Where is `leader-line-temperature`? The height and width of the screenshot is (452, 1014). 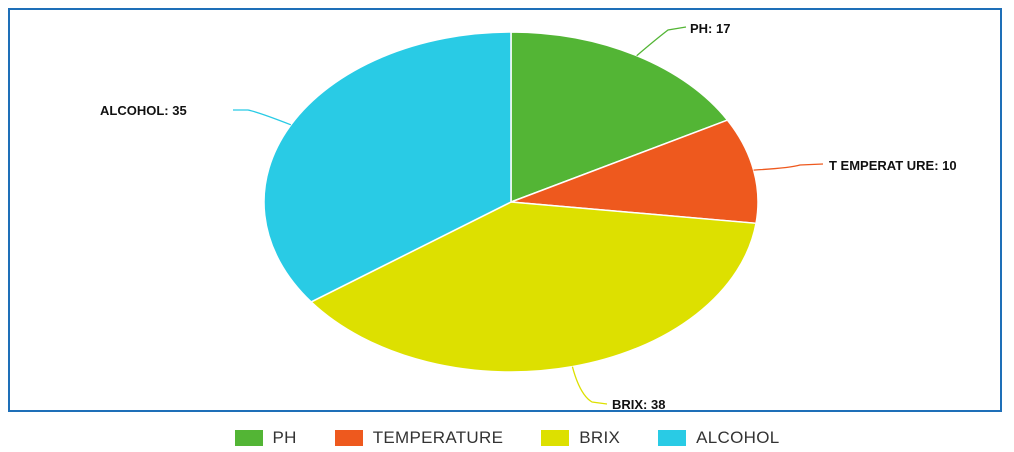
leader-line-temperature is located at coordinates (788, 167).